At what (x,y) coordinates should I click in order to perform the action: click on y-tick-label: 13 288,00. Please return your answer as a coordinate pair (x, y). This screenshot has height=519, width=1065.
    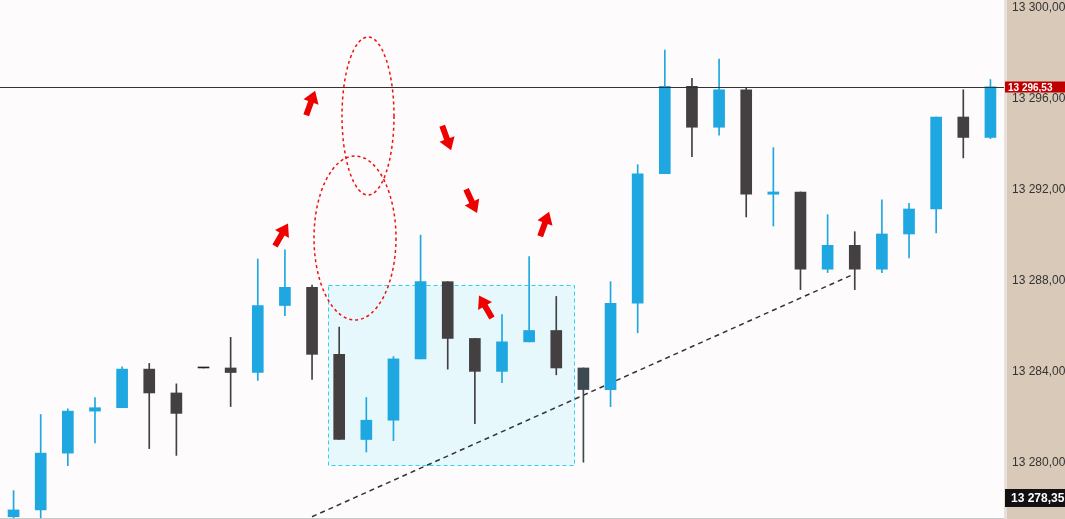
    Looking at the image, I should click on (1038, 279).